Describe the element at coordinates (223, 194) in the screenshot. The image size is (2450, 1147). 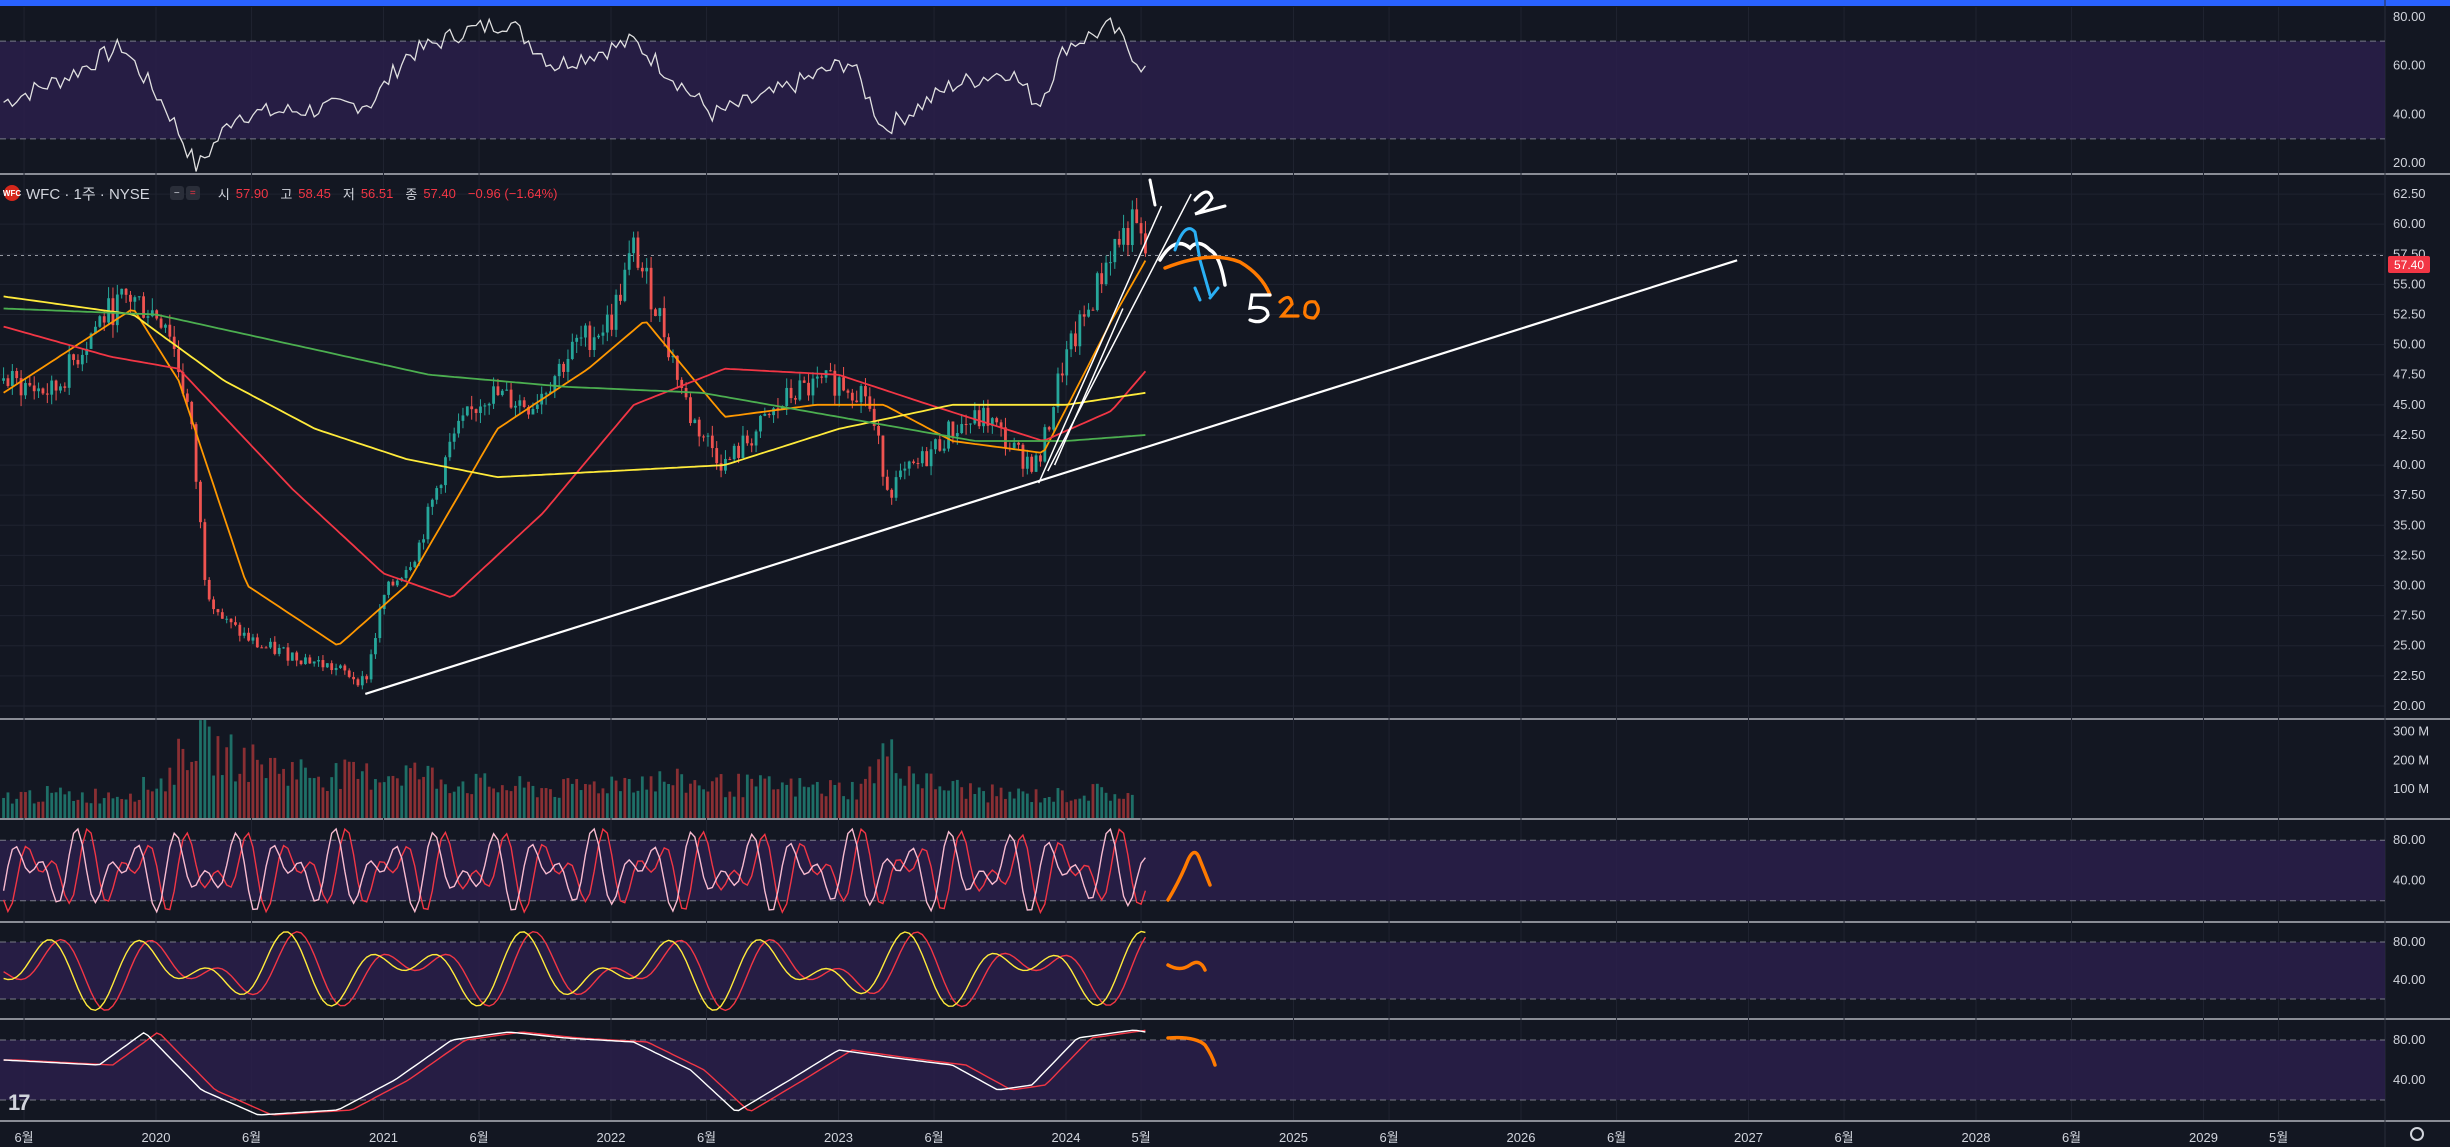
I see `open-label: 시` at that location.